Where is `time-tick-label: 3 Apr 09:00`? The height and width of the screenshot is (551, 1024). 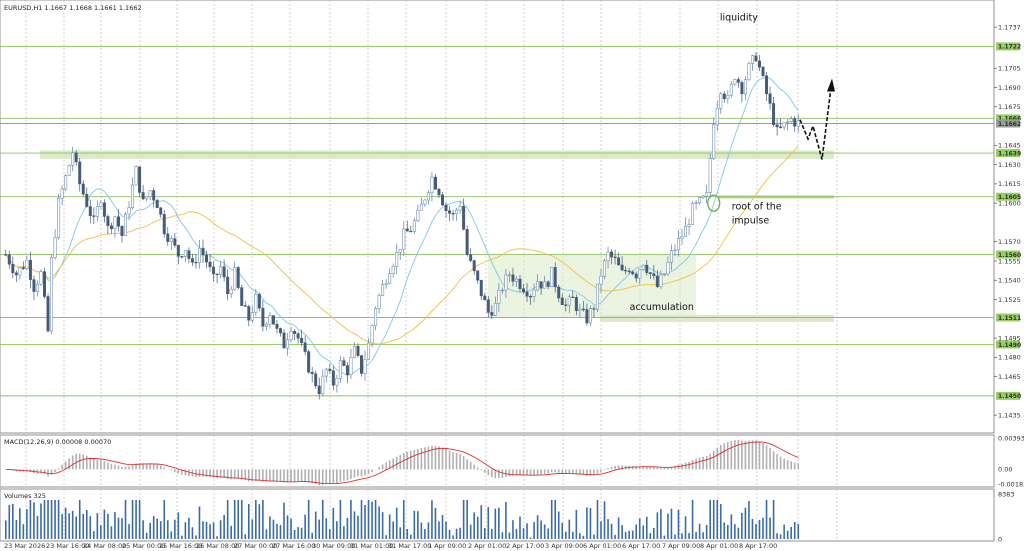 time-tick-label: 3 Apr 09:00 is located at coordinates (564, 546).